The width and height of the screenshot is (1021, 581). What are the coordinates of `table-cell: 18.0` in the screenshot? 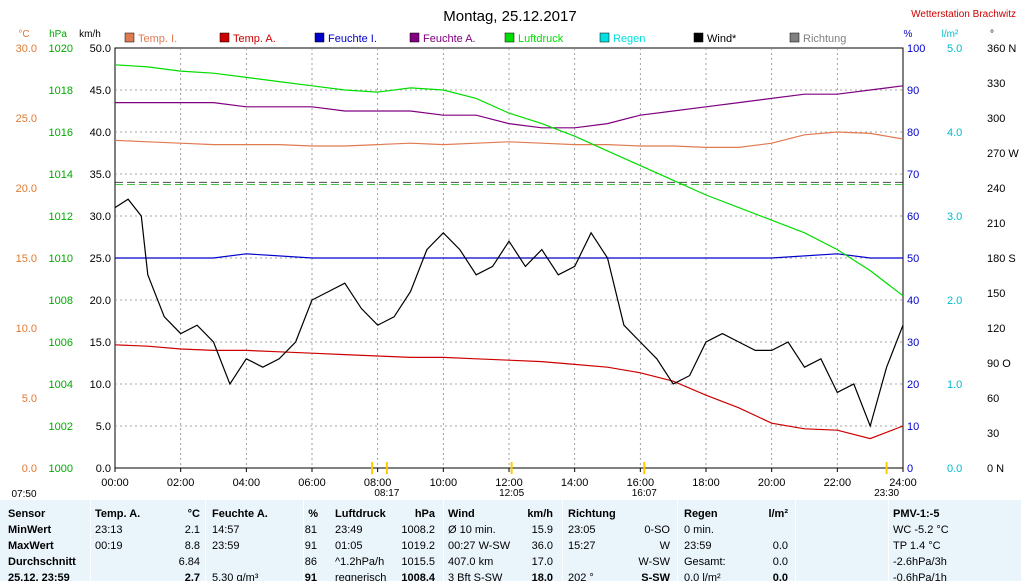 It's located at (542, 576).